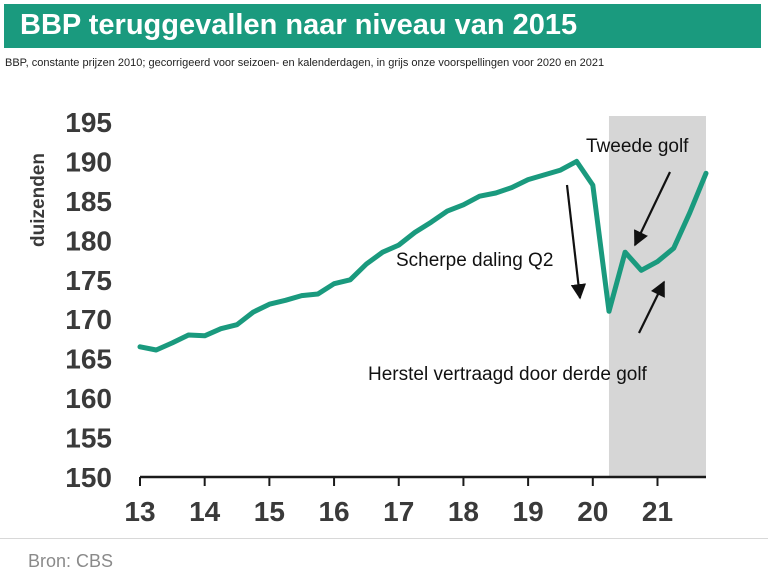  What do you see at coordinates (463, 511) in the screenshot?
I see `x-tick-label: 18` at bounding box center [463, 511].